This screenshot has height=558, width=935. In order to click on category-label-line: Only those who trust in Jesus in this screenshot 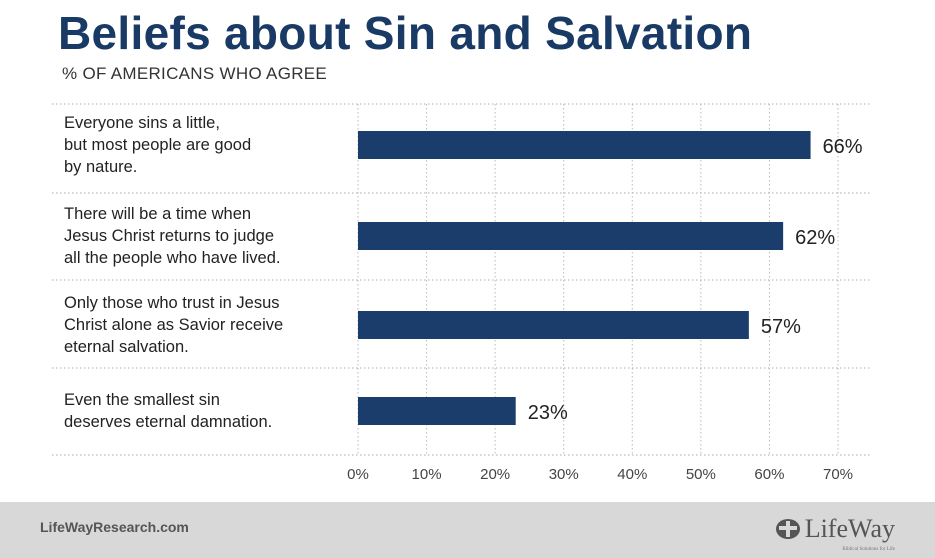, I will do `click(172, 303)`.